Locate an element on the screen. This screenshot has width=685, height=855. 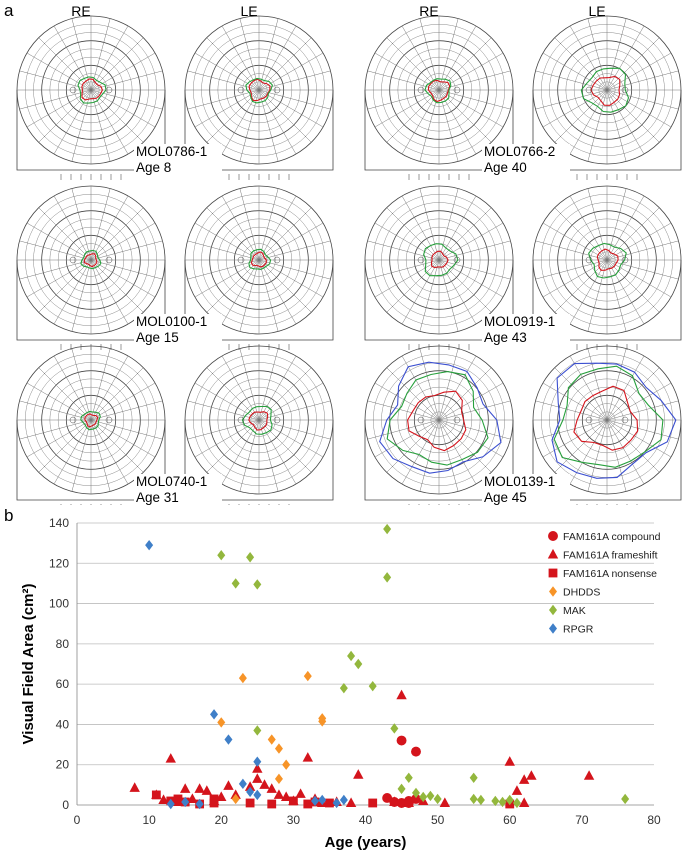
eye-header-re: RE is located at coordinates (80, 11).